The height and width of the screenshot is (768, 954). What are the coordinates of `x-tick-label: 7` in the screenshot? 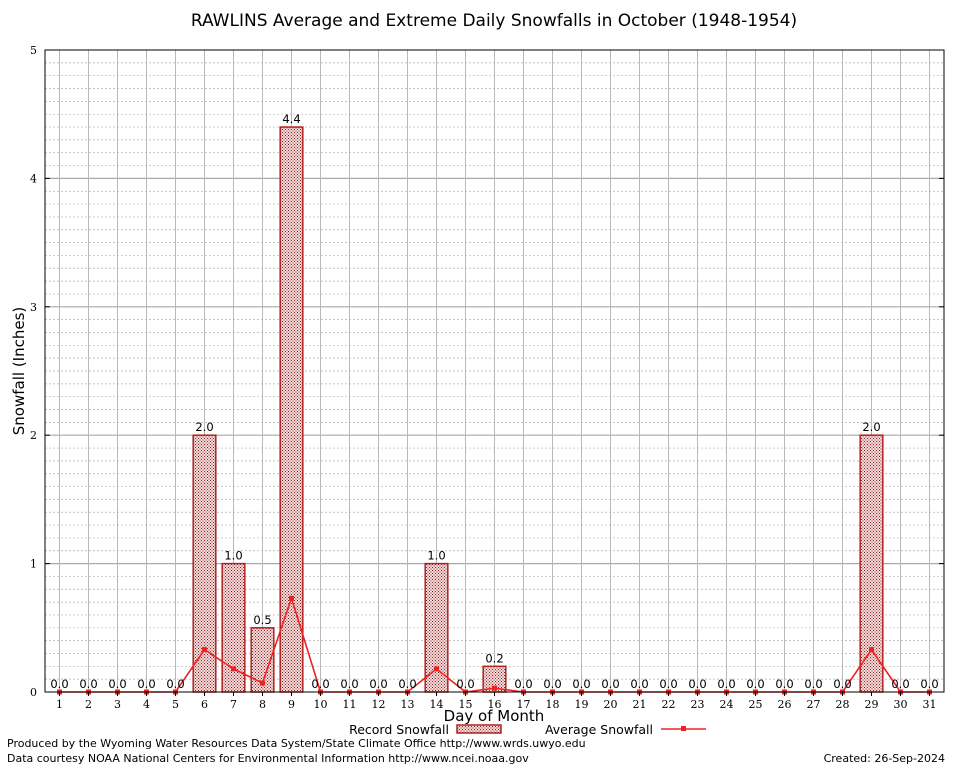 It's located at (233, 704).